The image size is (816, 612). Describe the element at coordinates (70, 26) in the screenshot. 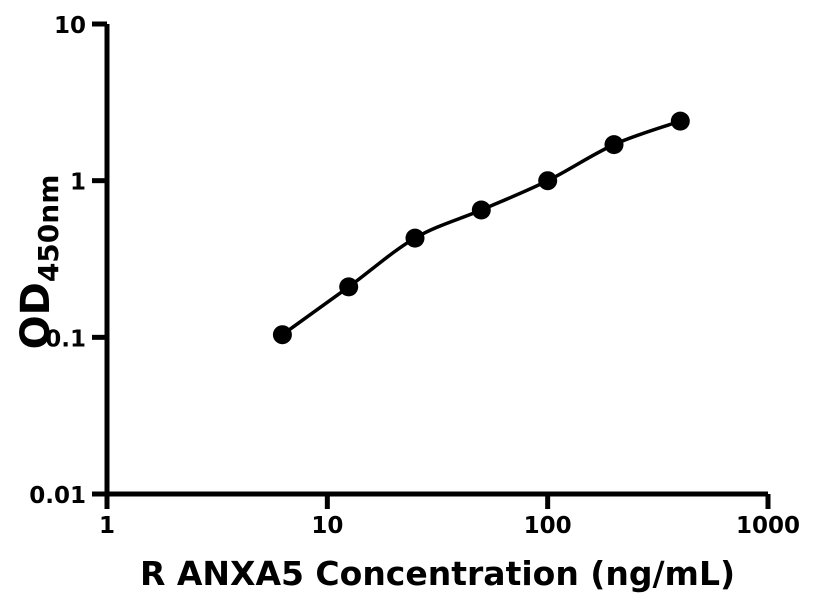

I see `y-tick-label: 10` at that location.